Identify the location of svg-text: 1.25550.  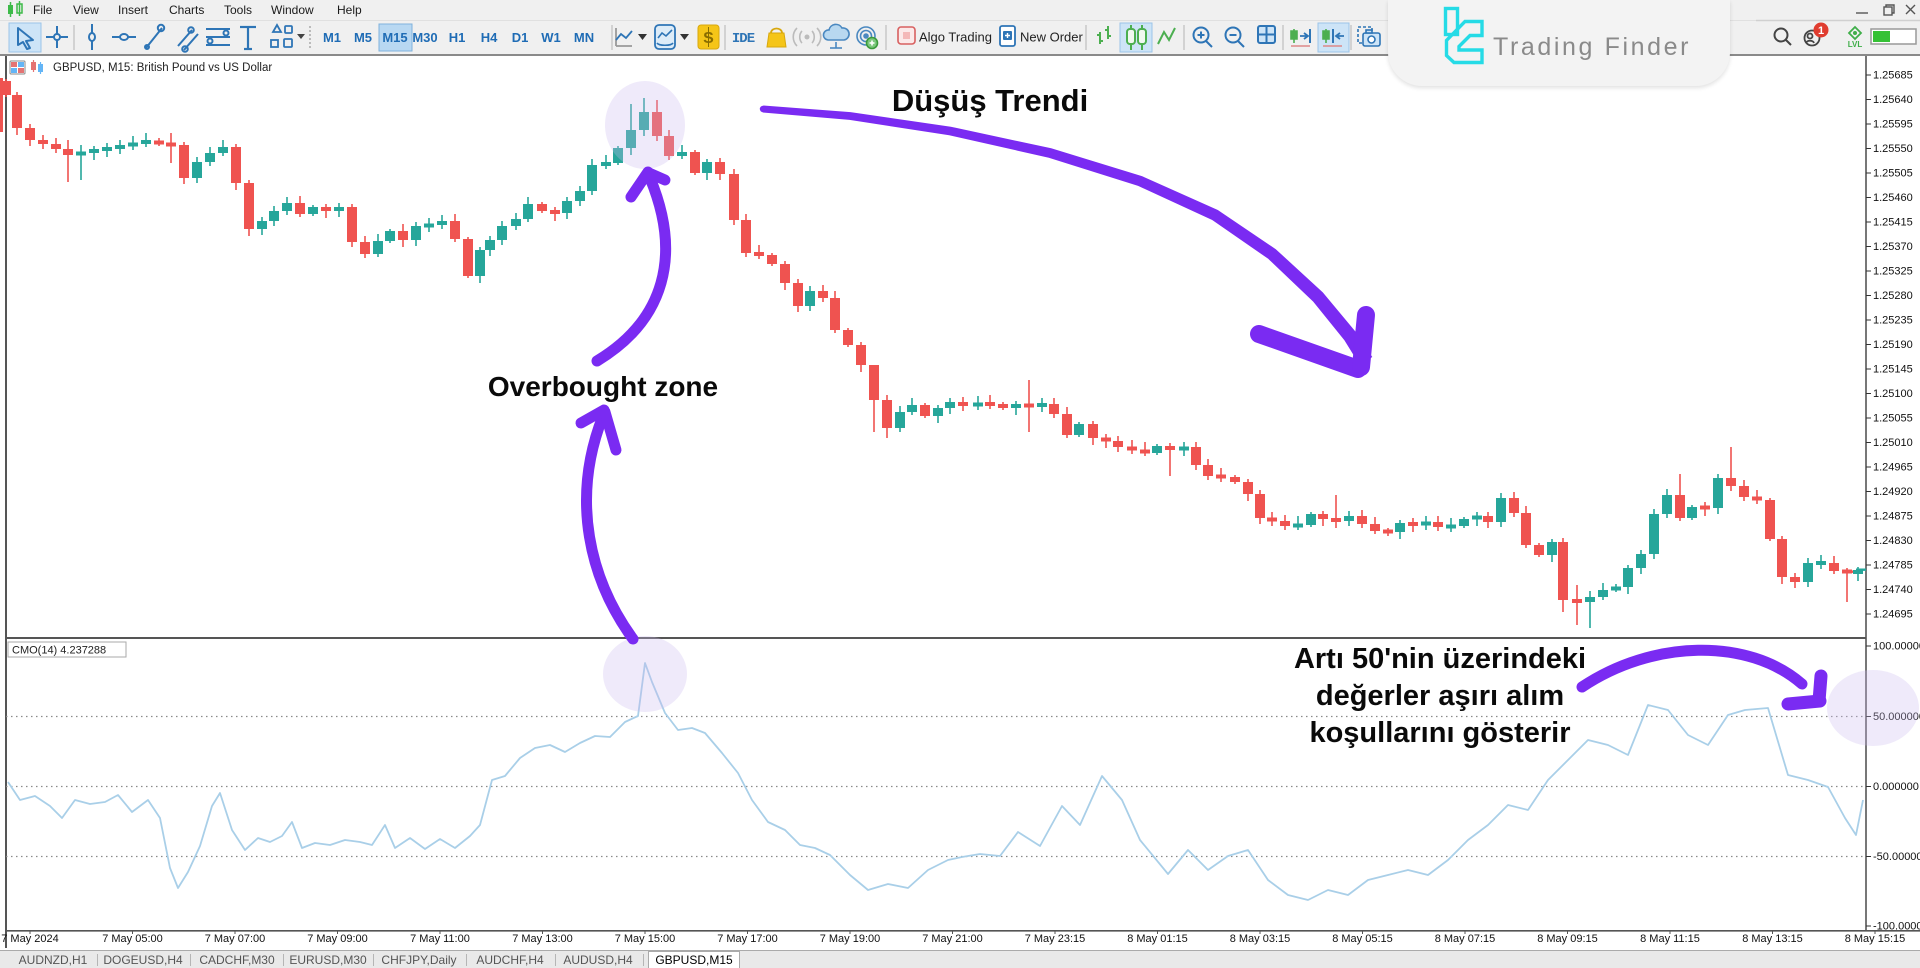
(1893, 149).